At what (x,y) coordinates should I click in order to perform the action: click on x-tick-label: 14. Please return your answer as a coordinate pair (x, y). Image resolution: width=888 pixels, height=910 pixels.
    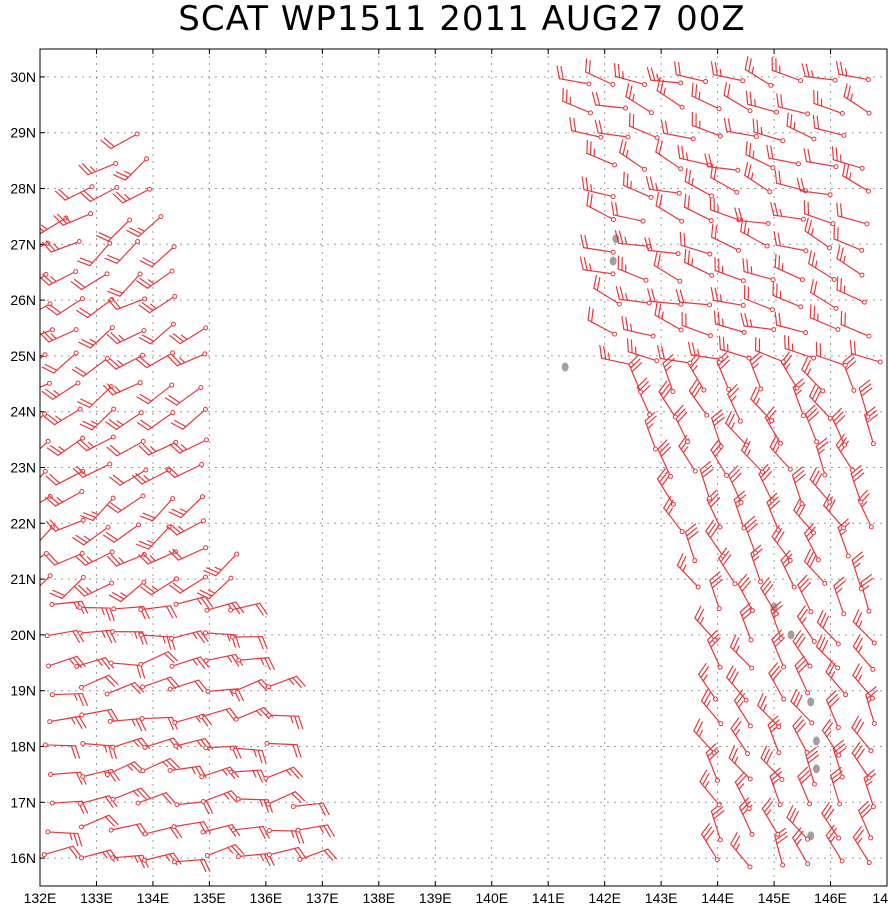
    Looking at the image, I should click on (880, 898).